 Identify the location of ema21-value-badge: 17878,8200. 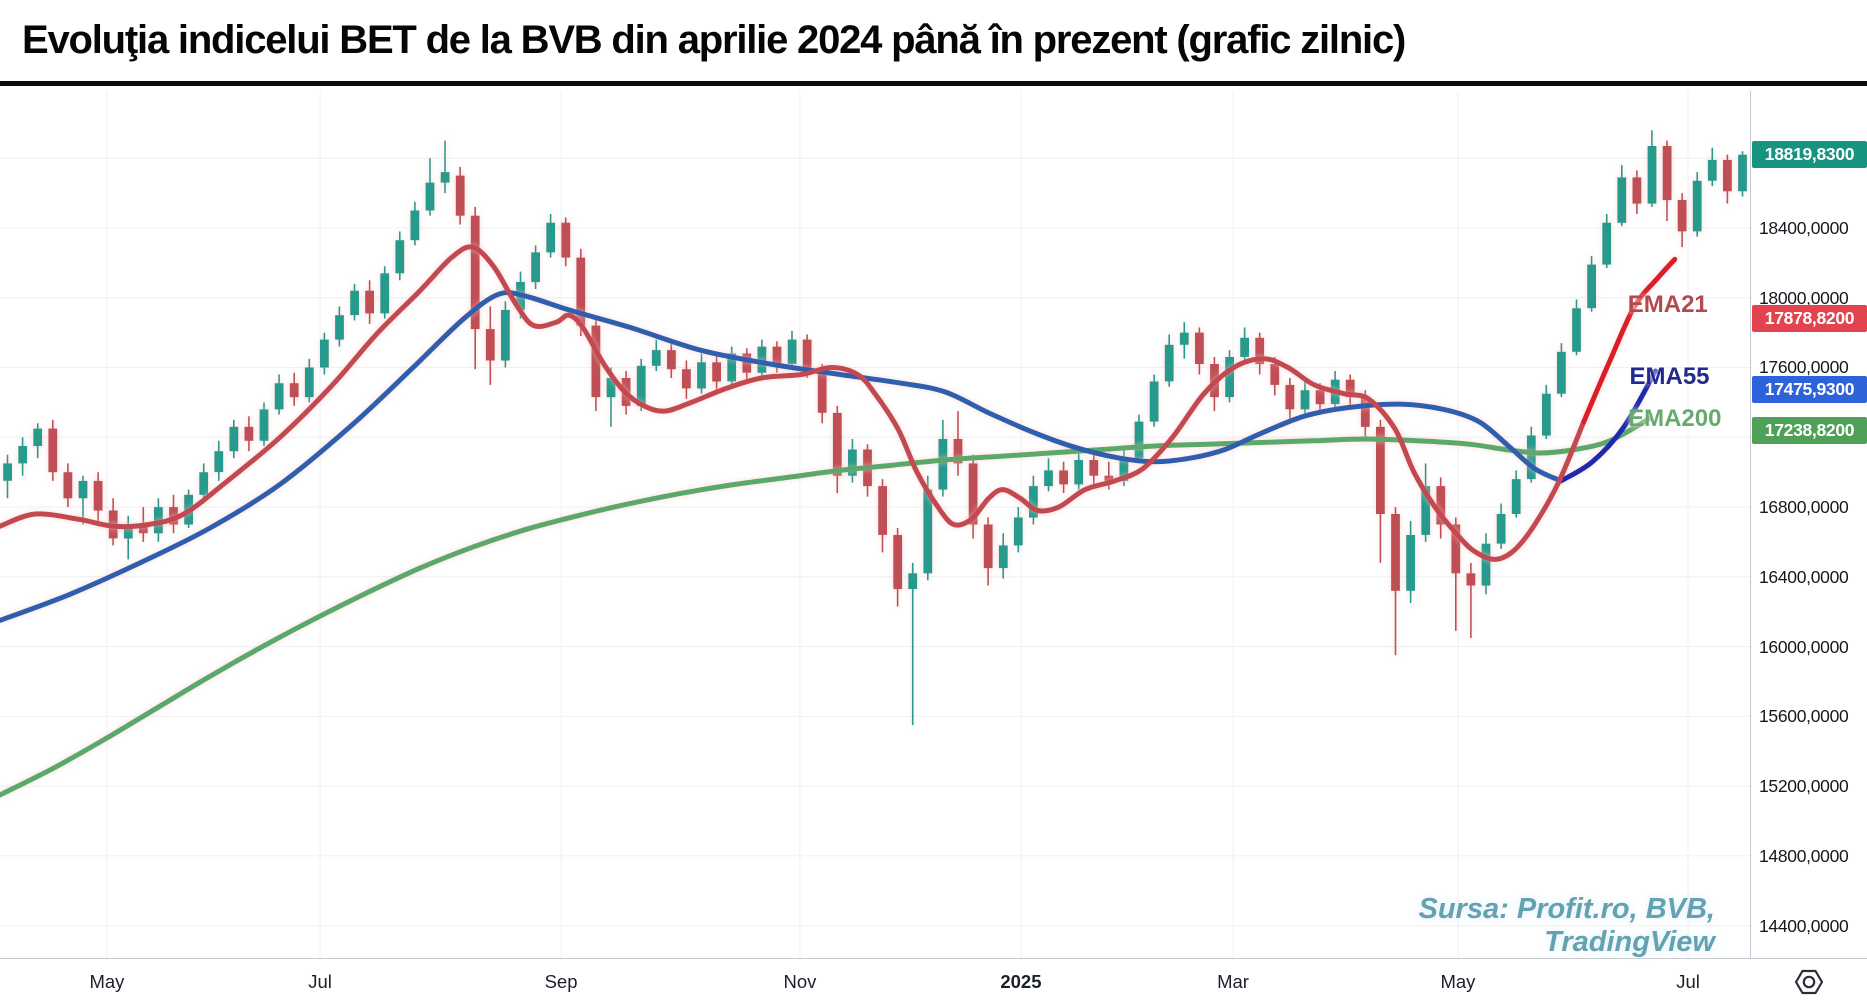
(1809, 319).